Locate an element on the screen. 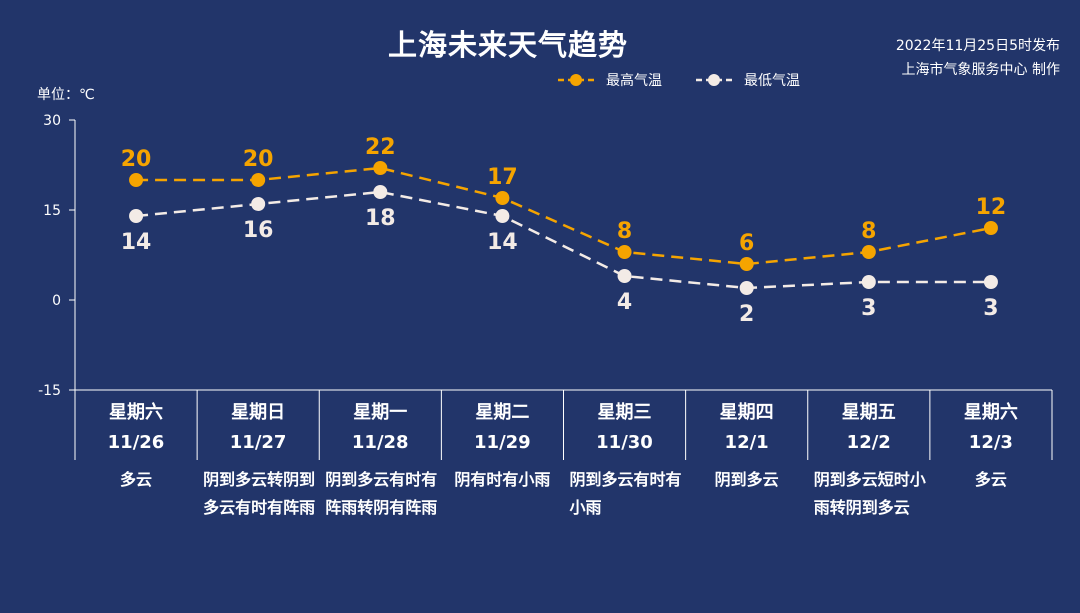  y-tick-label: 30 is located at coordinates (52, 121).